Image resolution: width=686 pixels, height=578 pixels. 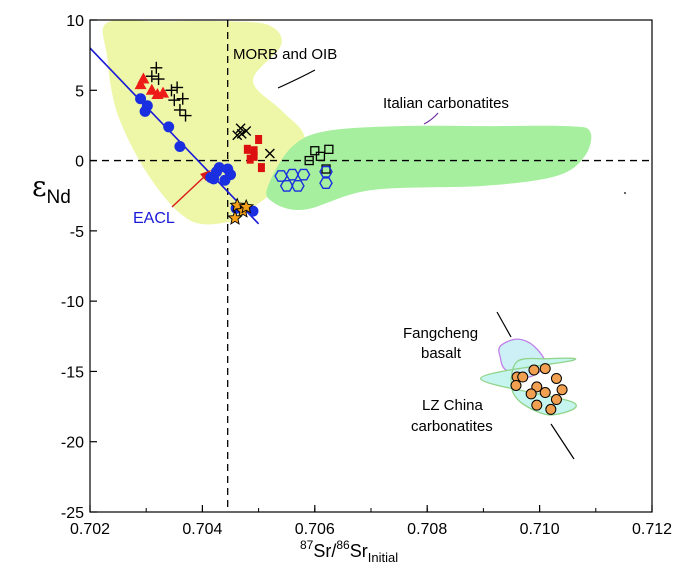 What do you see at coordinates (446, 103) in the screenshot?
I see `annotation-italian: Italian carbonatites` at bounding box center [446, 103].